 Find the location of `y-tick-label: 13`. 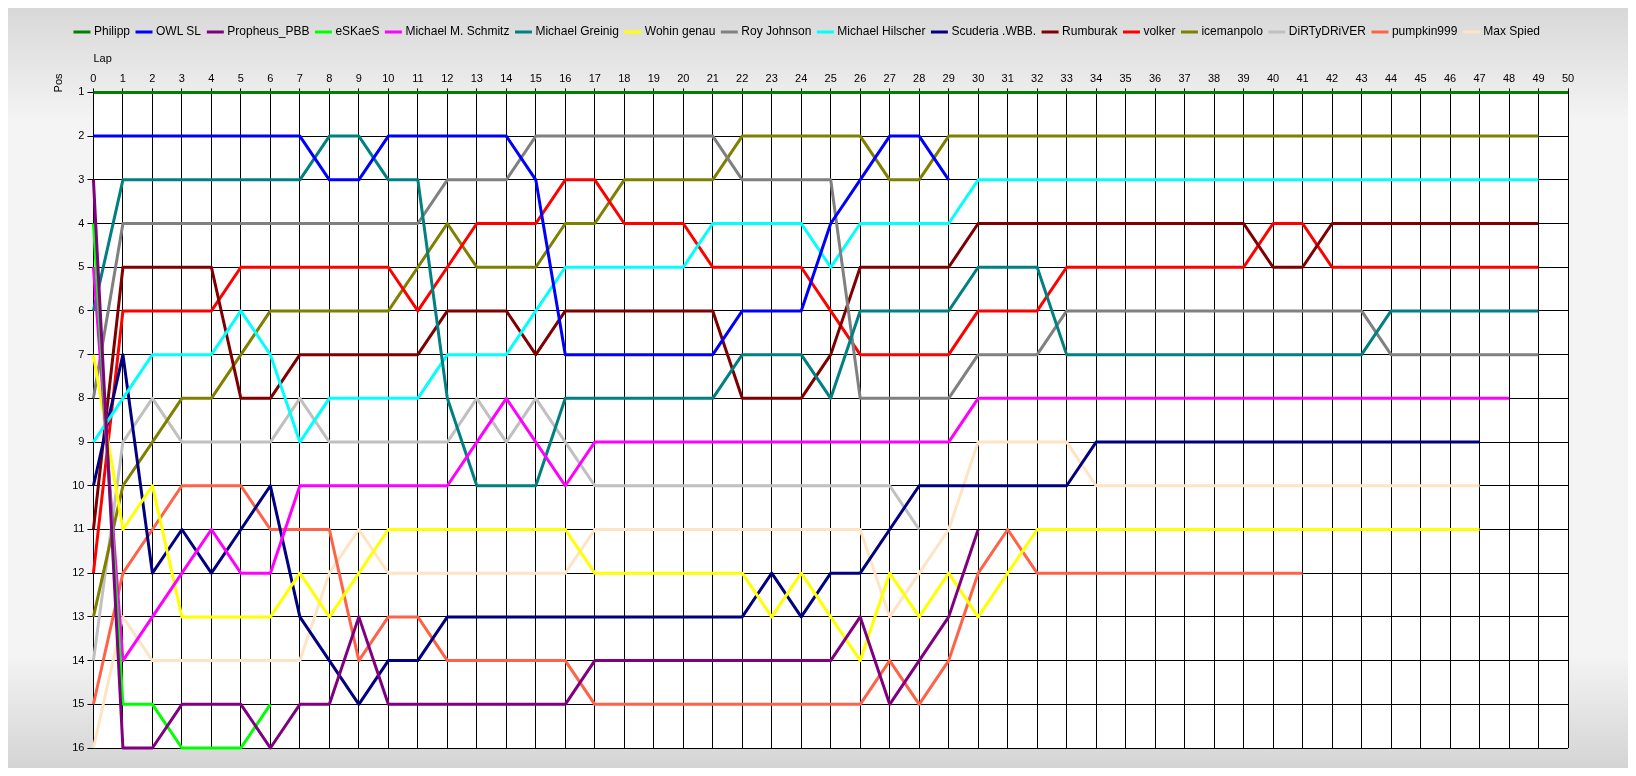

y-tick-label: 13 is located at coordinates (78, 615).